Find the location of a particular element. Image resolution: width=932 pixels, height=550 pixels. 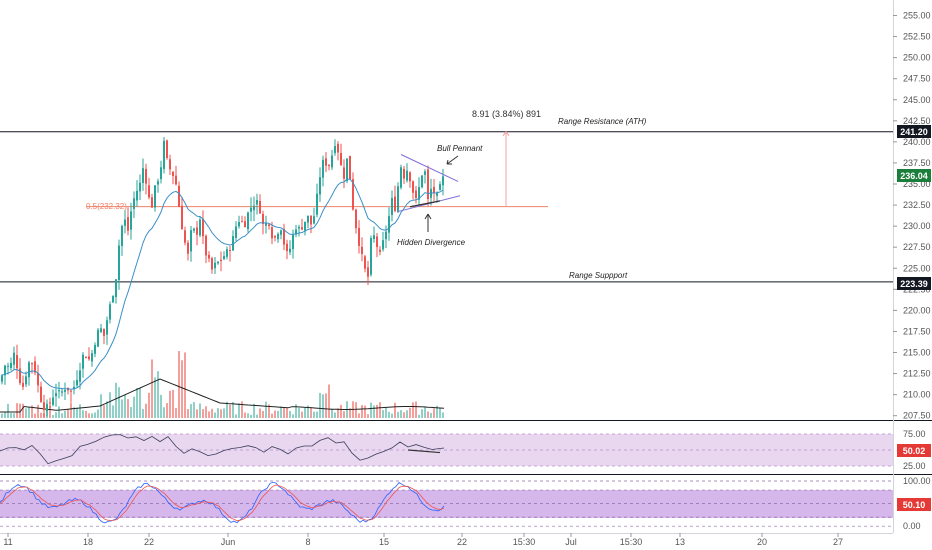

price-tick-label: 215.00 is located at coordinates (917, 353).